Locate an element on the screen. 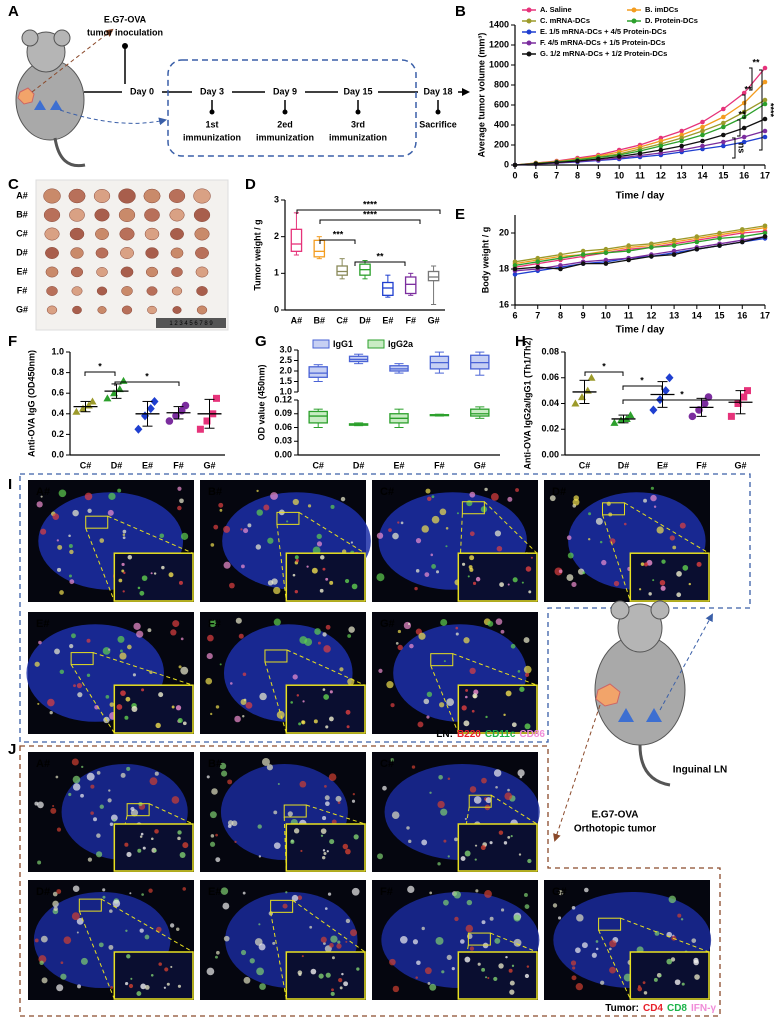  y-tick-label: 0 is located at coordinates (506, 164).